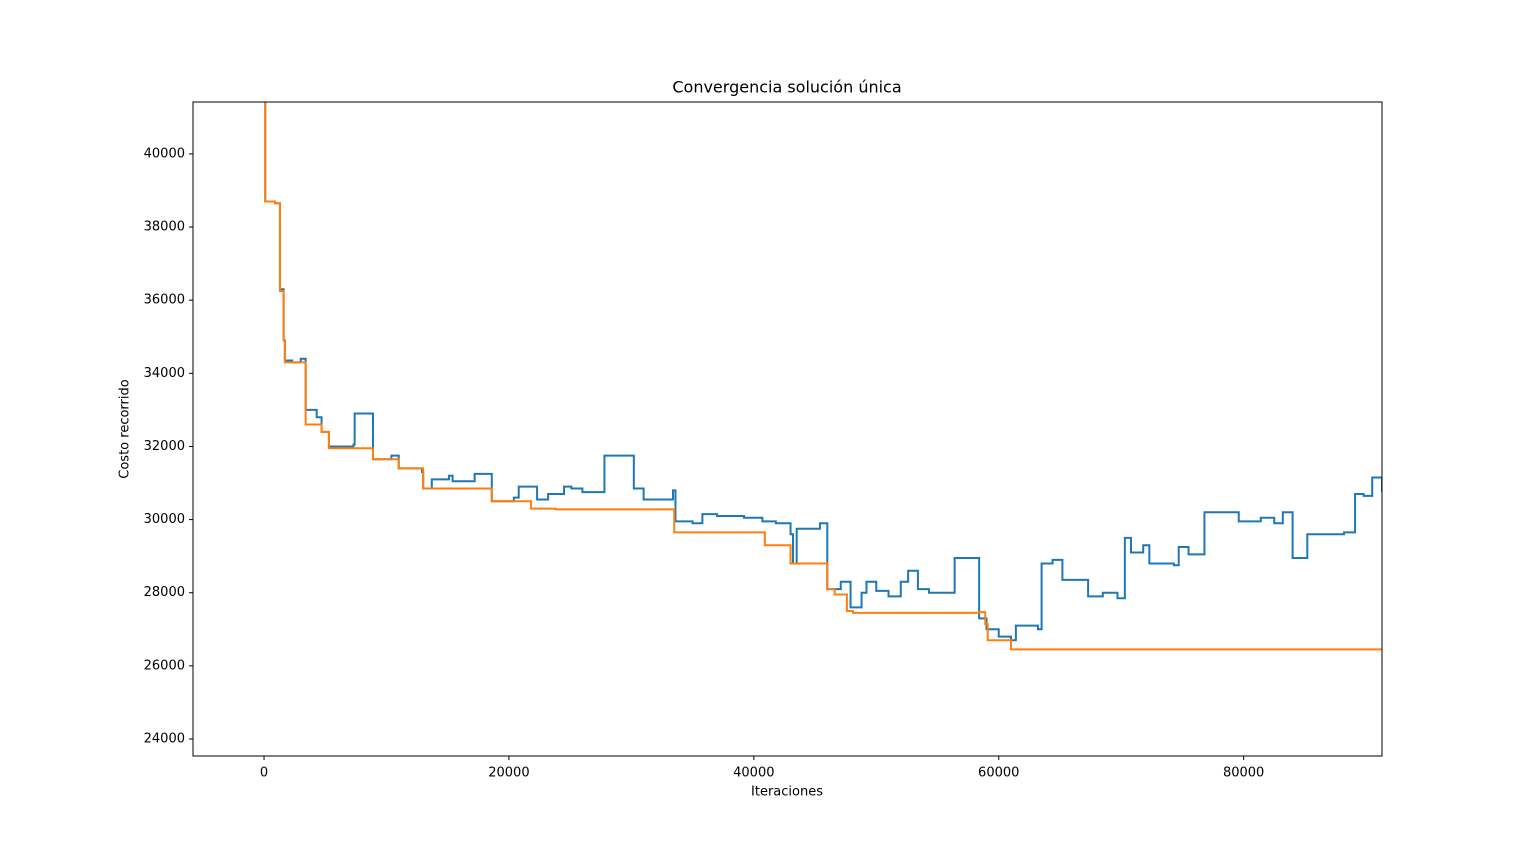 The height and width of the screenshot is (850, 1536). Describe the element at coordinates (753, 773) in the screenshot. I see `x-tick-label: 40000` at that location.